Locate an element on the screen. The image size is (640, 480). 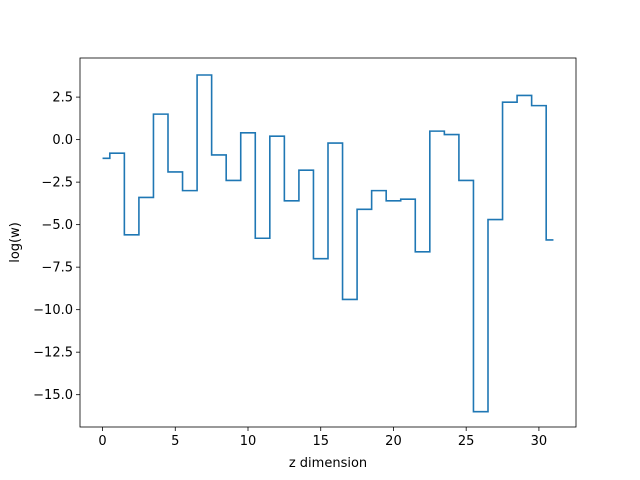
y-tick-label: −7.5 is located at coordinates (57, 268).